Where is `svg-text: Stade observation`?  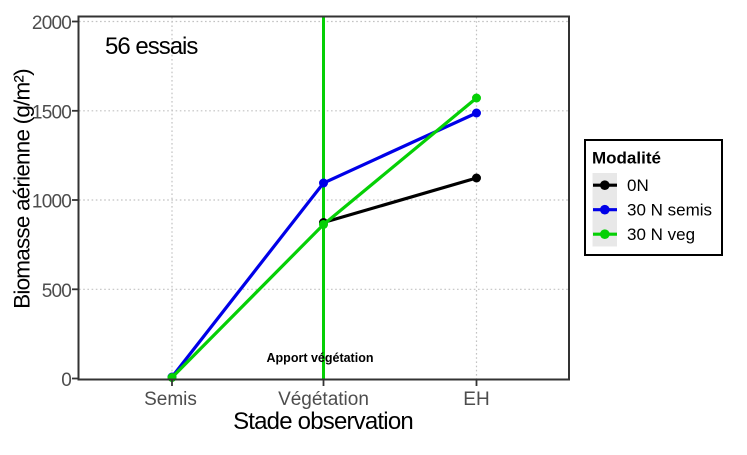 svg-text: Stade observation is located at coordinates (323, 421).